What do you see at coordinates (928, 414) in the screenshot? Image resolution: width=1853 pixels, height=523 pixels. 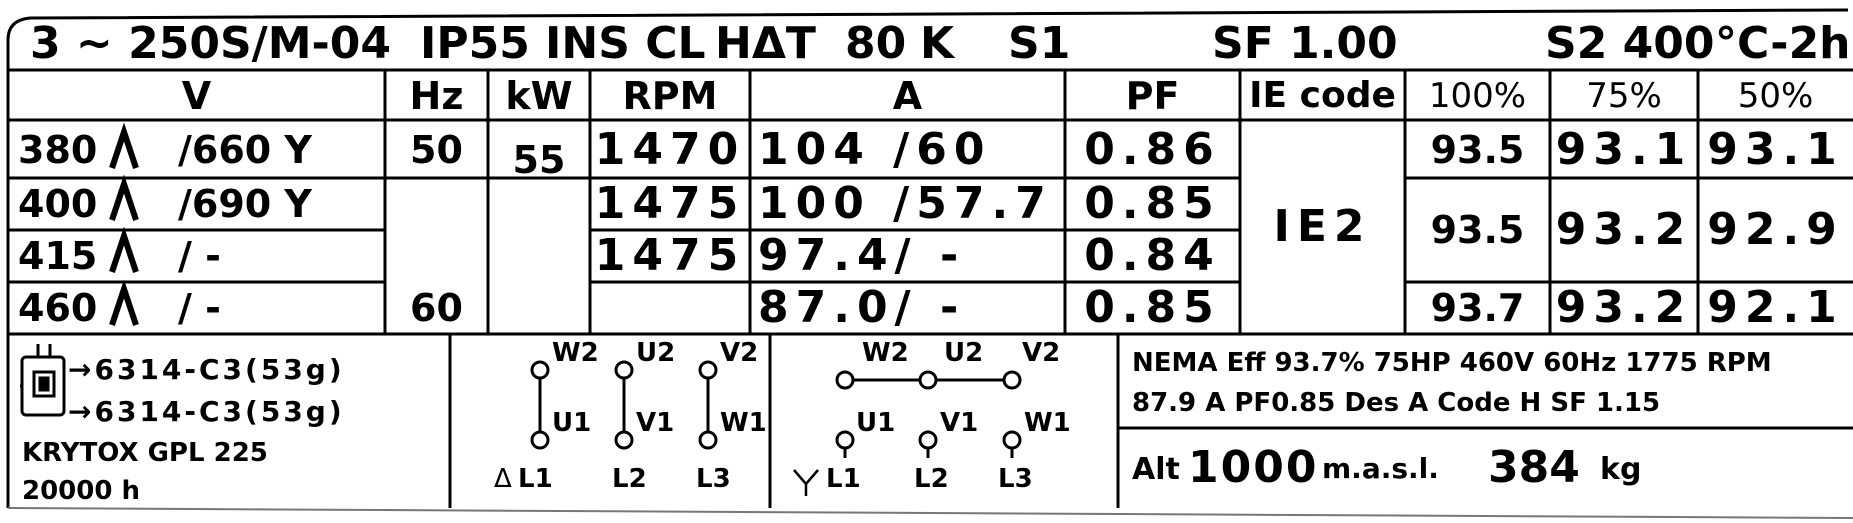 I see `star-connection-diagram` at bounding box center [928, 414].